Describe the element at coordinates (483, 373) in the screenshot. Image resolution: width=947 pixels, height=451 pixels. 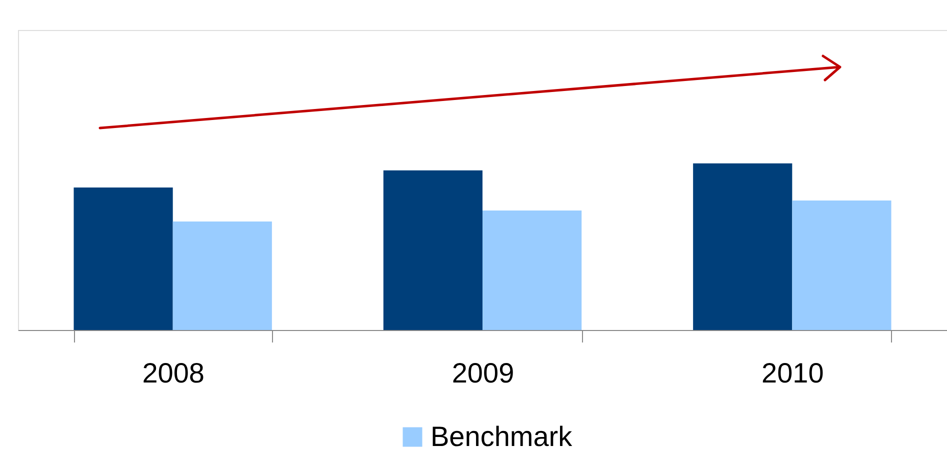
I see `x-tick-label: 2009` at that location.